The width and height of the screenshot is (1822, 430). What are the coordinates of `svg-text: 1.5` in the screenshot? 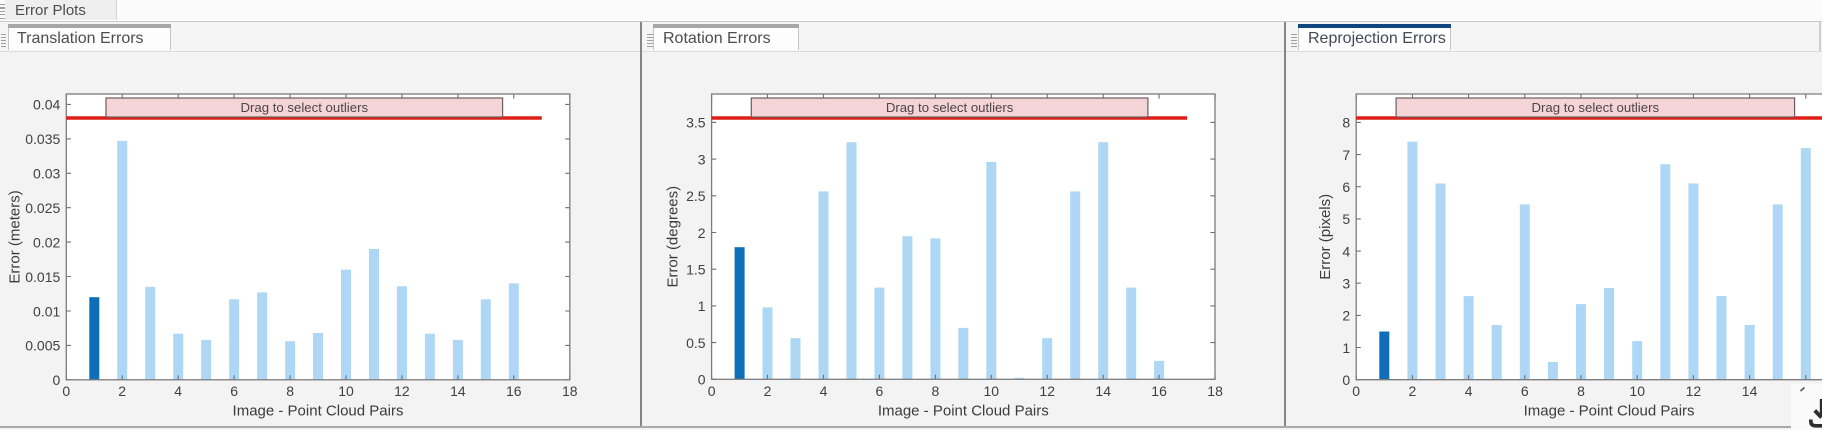 It's located at (696, 270).